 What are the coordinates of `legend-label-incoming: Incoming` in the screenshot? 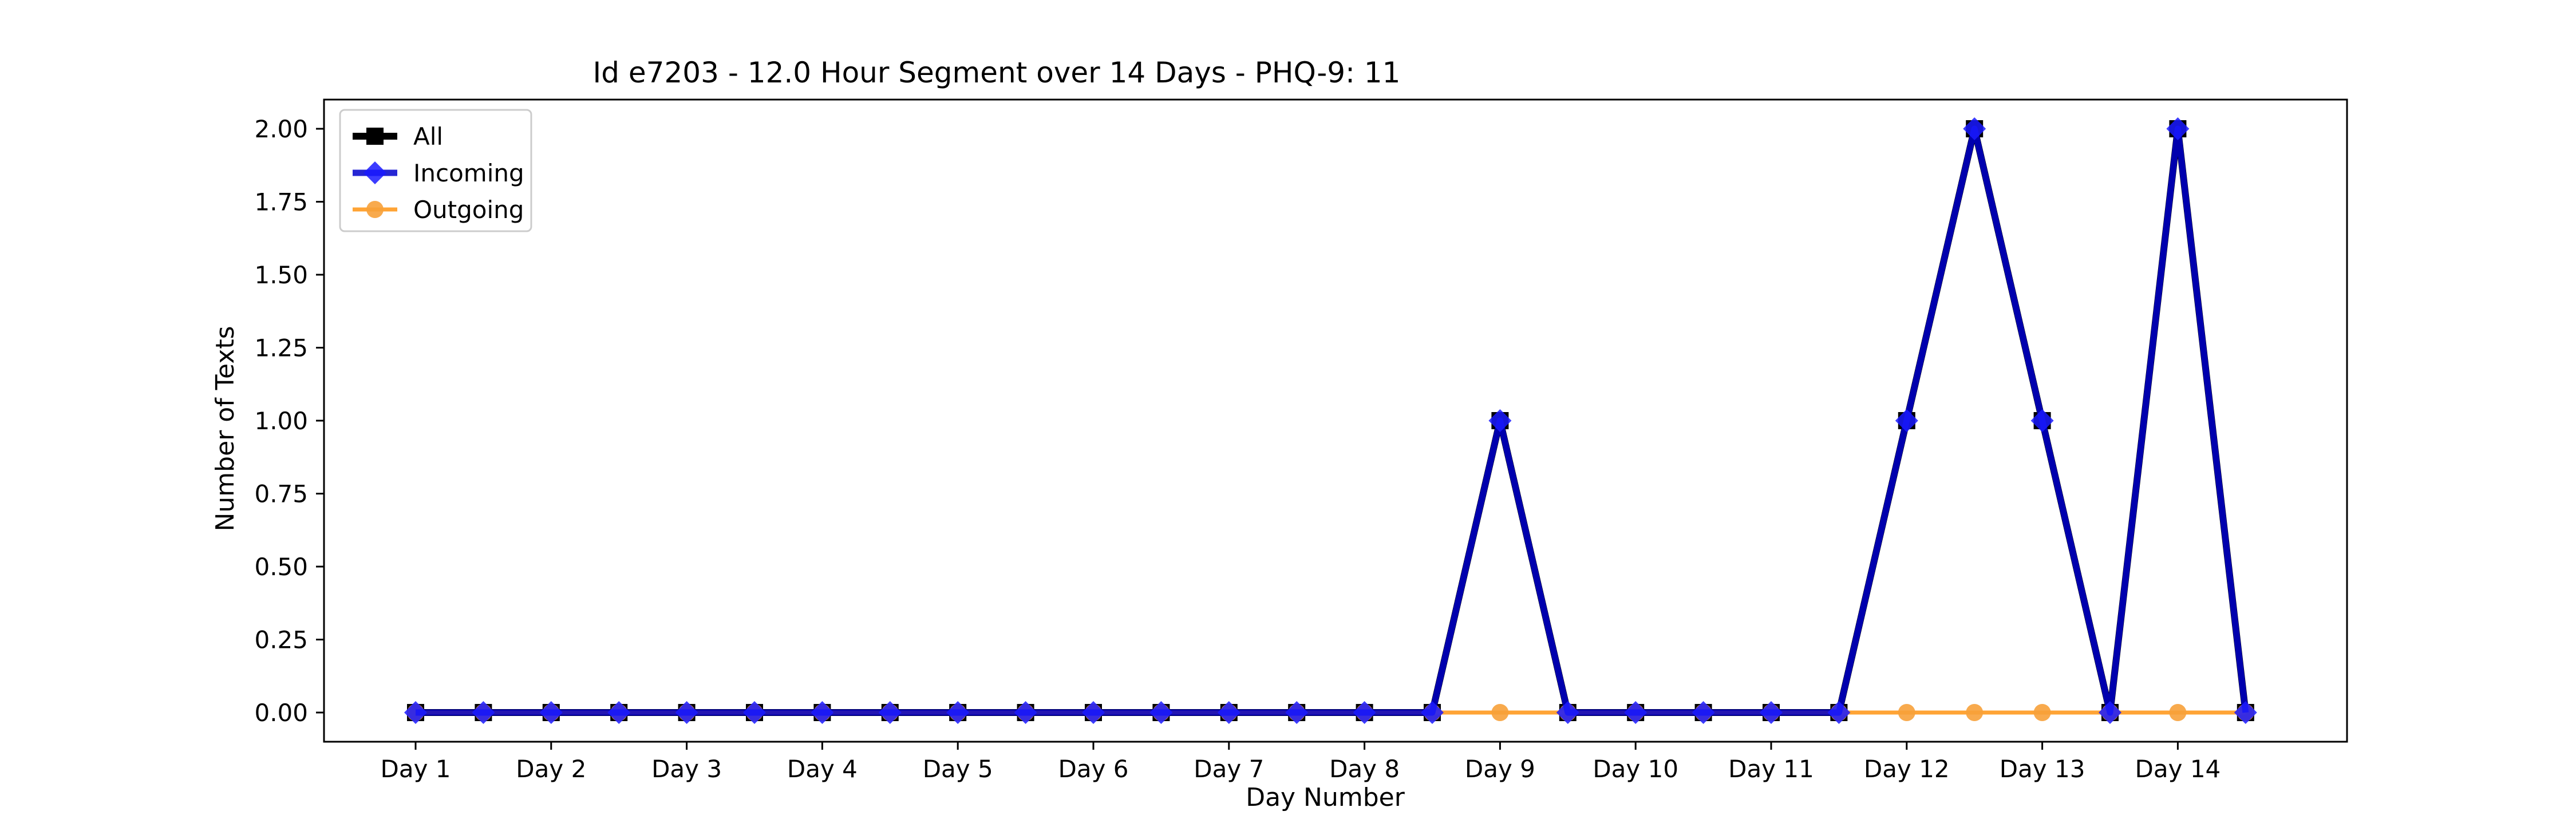 It's located at (468, 173).